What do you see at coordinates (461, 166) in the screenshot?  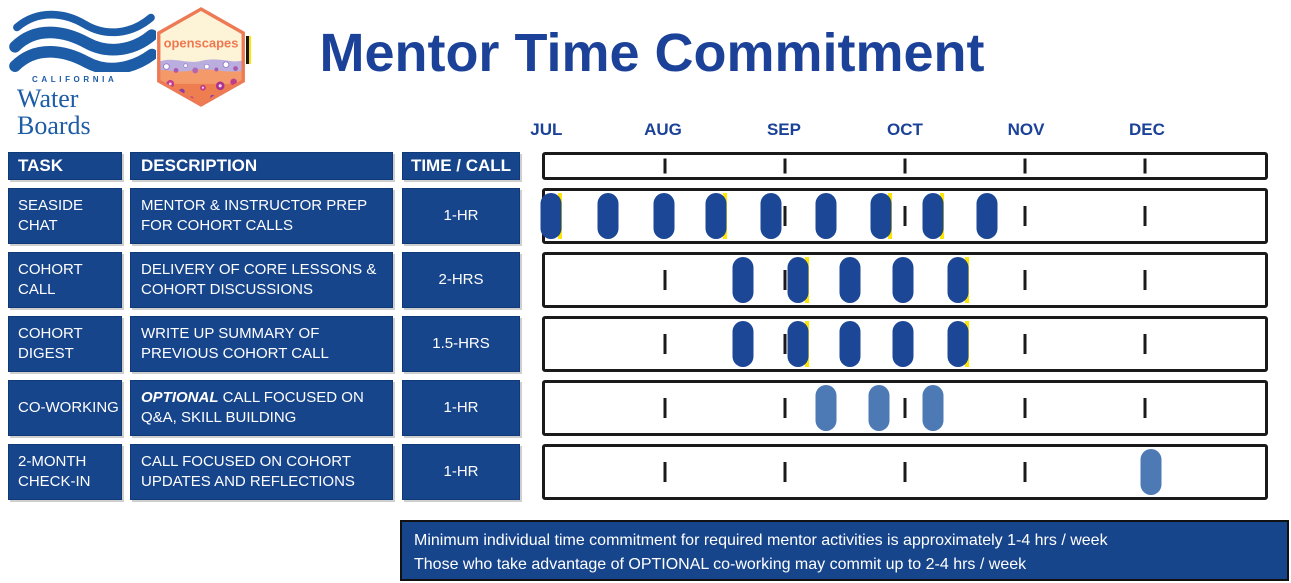 I see `header-cell-time: TIME / CALL` at bounding box center [461, 166].